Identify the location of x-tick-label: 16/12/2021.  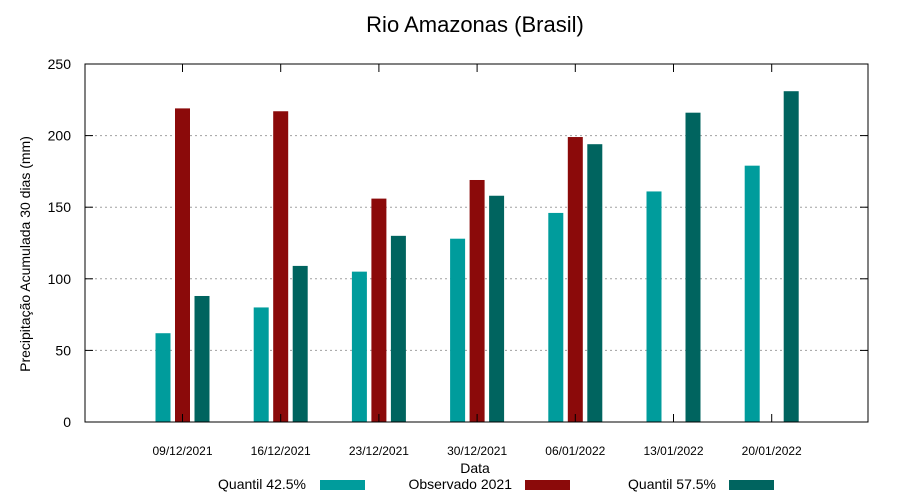
(281, 451).